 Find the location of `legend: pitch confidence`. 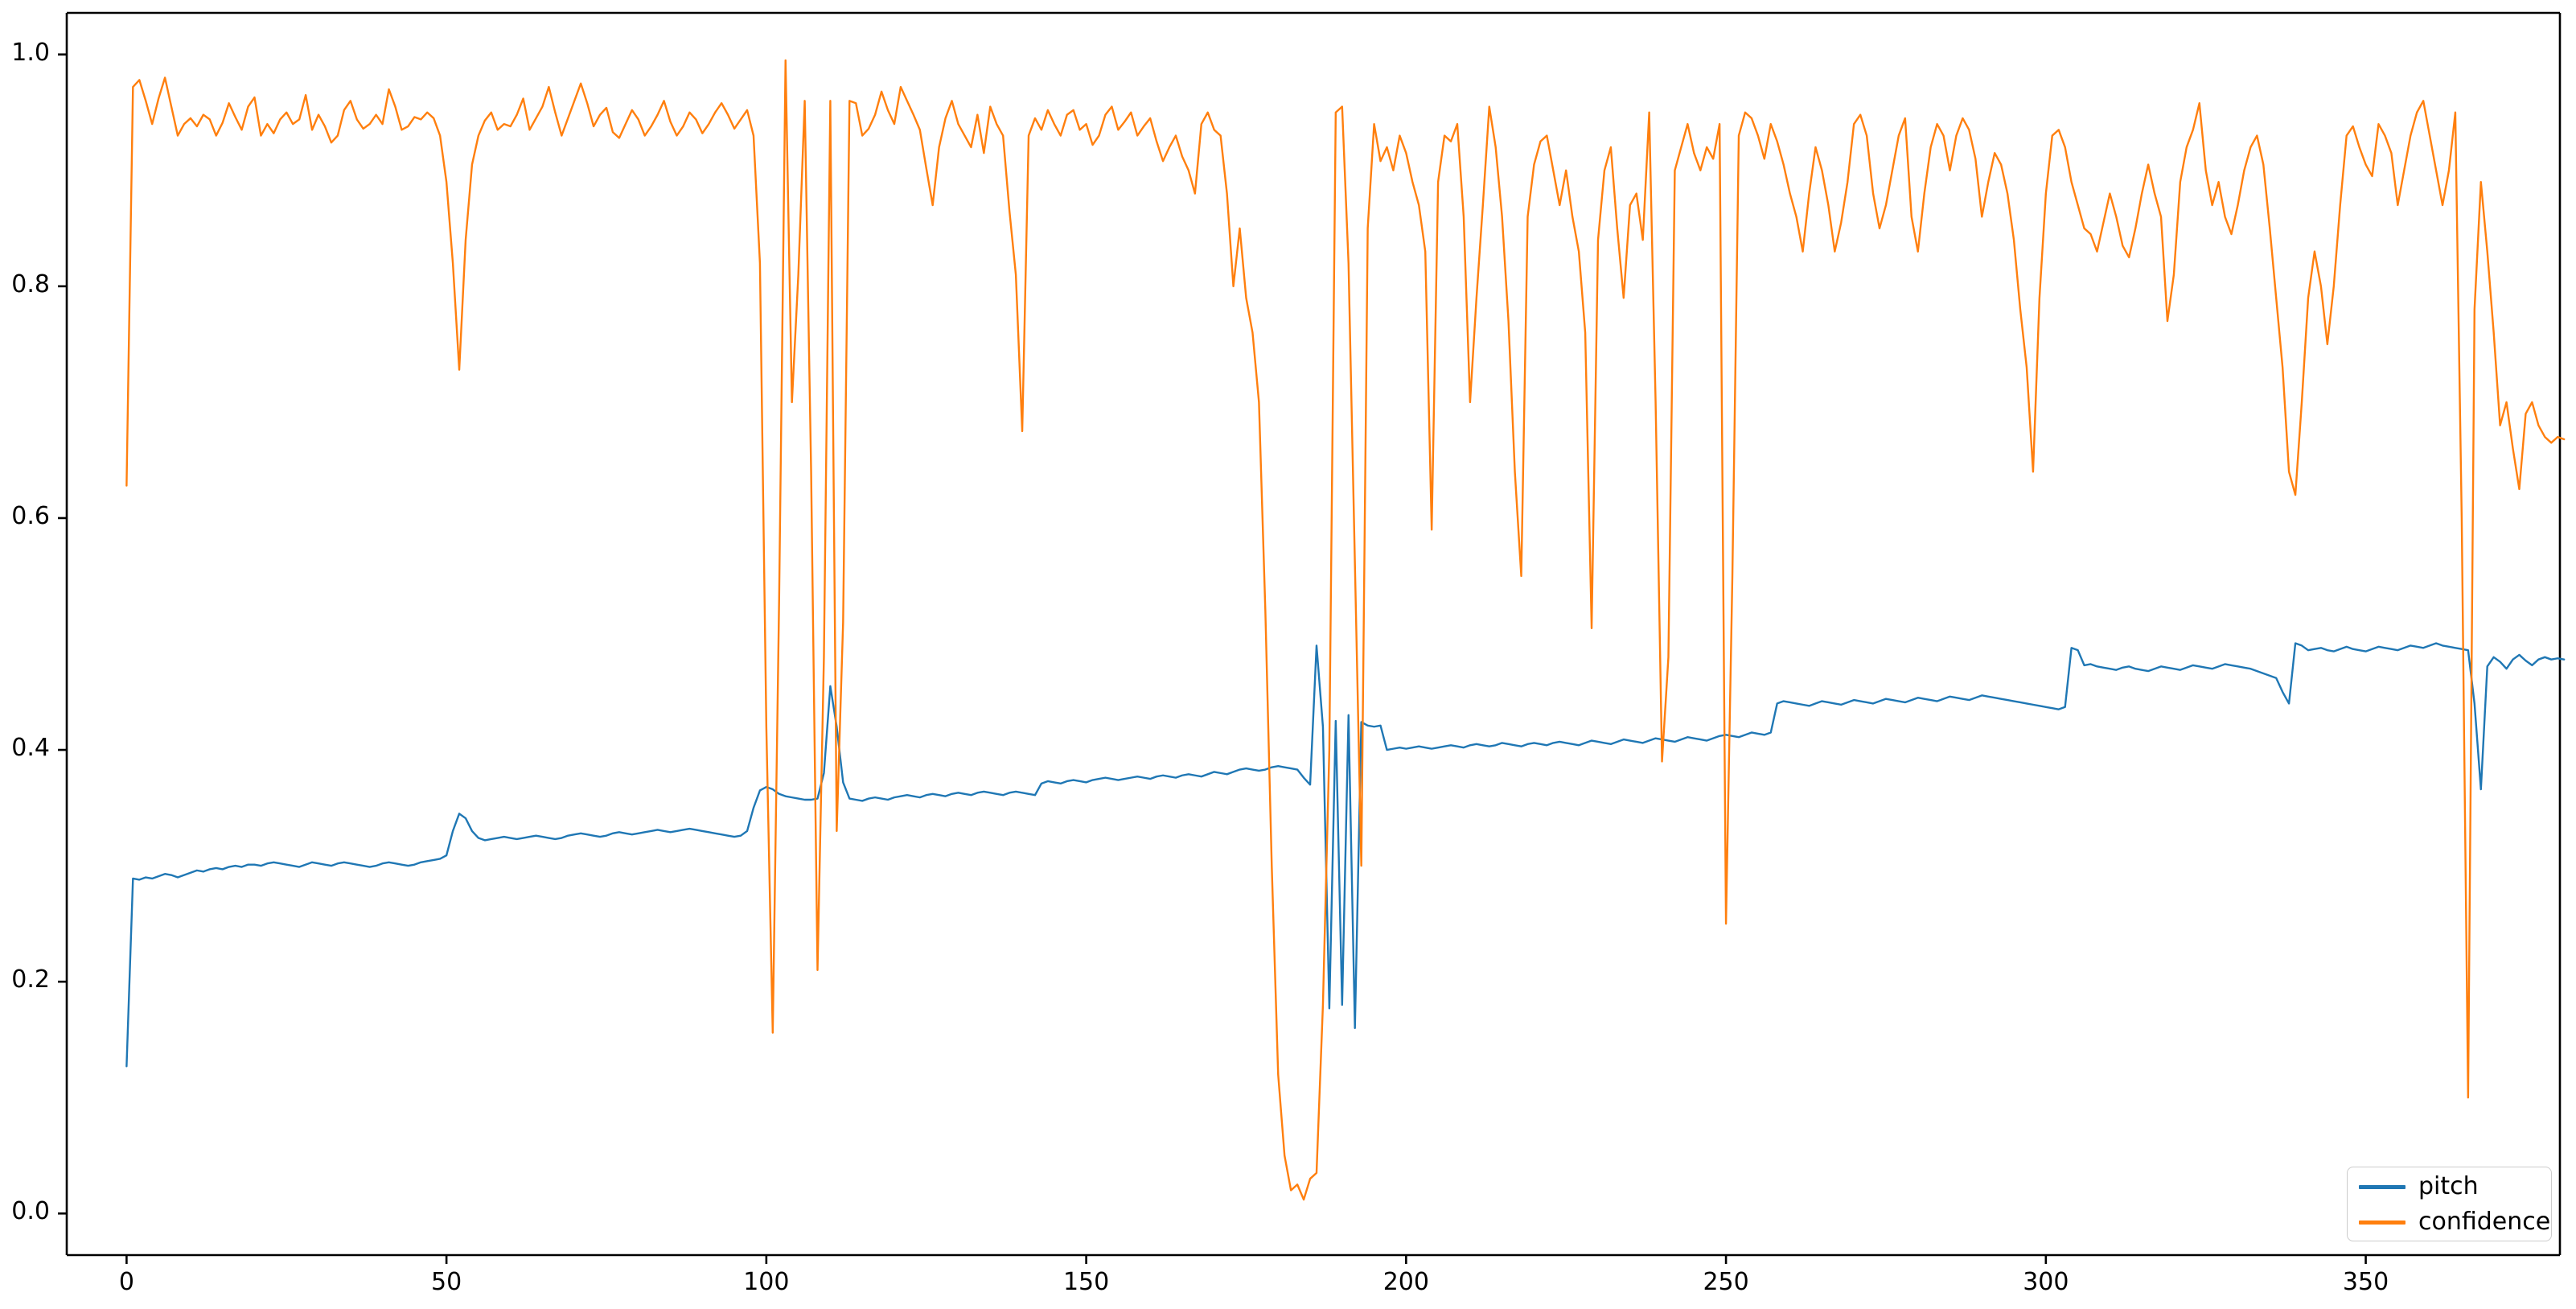

legend: pitch confidence is located at coordinates (2449, 1204).